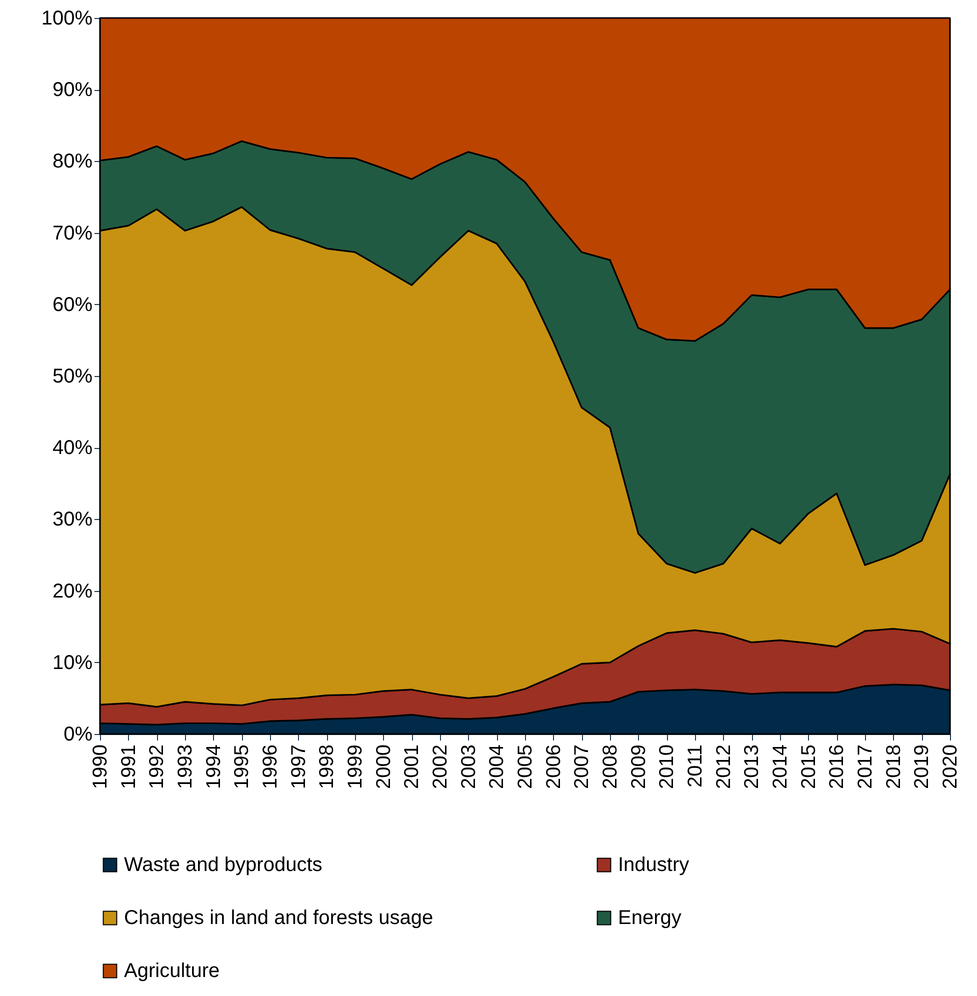  What do you see at coordinates (654, 865) in the screenshot?
I see `legend-label: Industry` at bounding box center [654, 865].